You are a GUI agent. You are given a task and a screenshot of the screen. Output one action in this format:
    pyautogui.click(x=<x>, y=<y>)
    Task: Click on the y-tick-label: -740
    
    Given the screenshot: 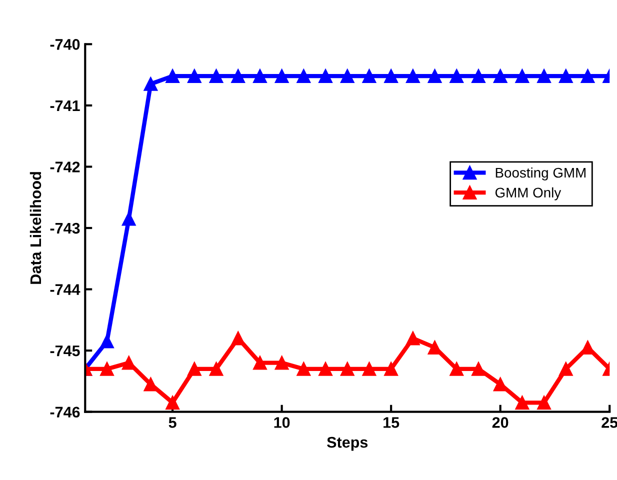 What is the action you would take?
    pyautogui.click(x=65, y=44)
    